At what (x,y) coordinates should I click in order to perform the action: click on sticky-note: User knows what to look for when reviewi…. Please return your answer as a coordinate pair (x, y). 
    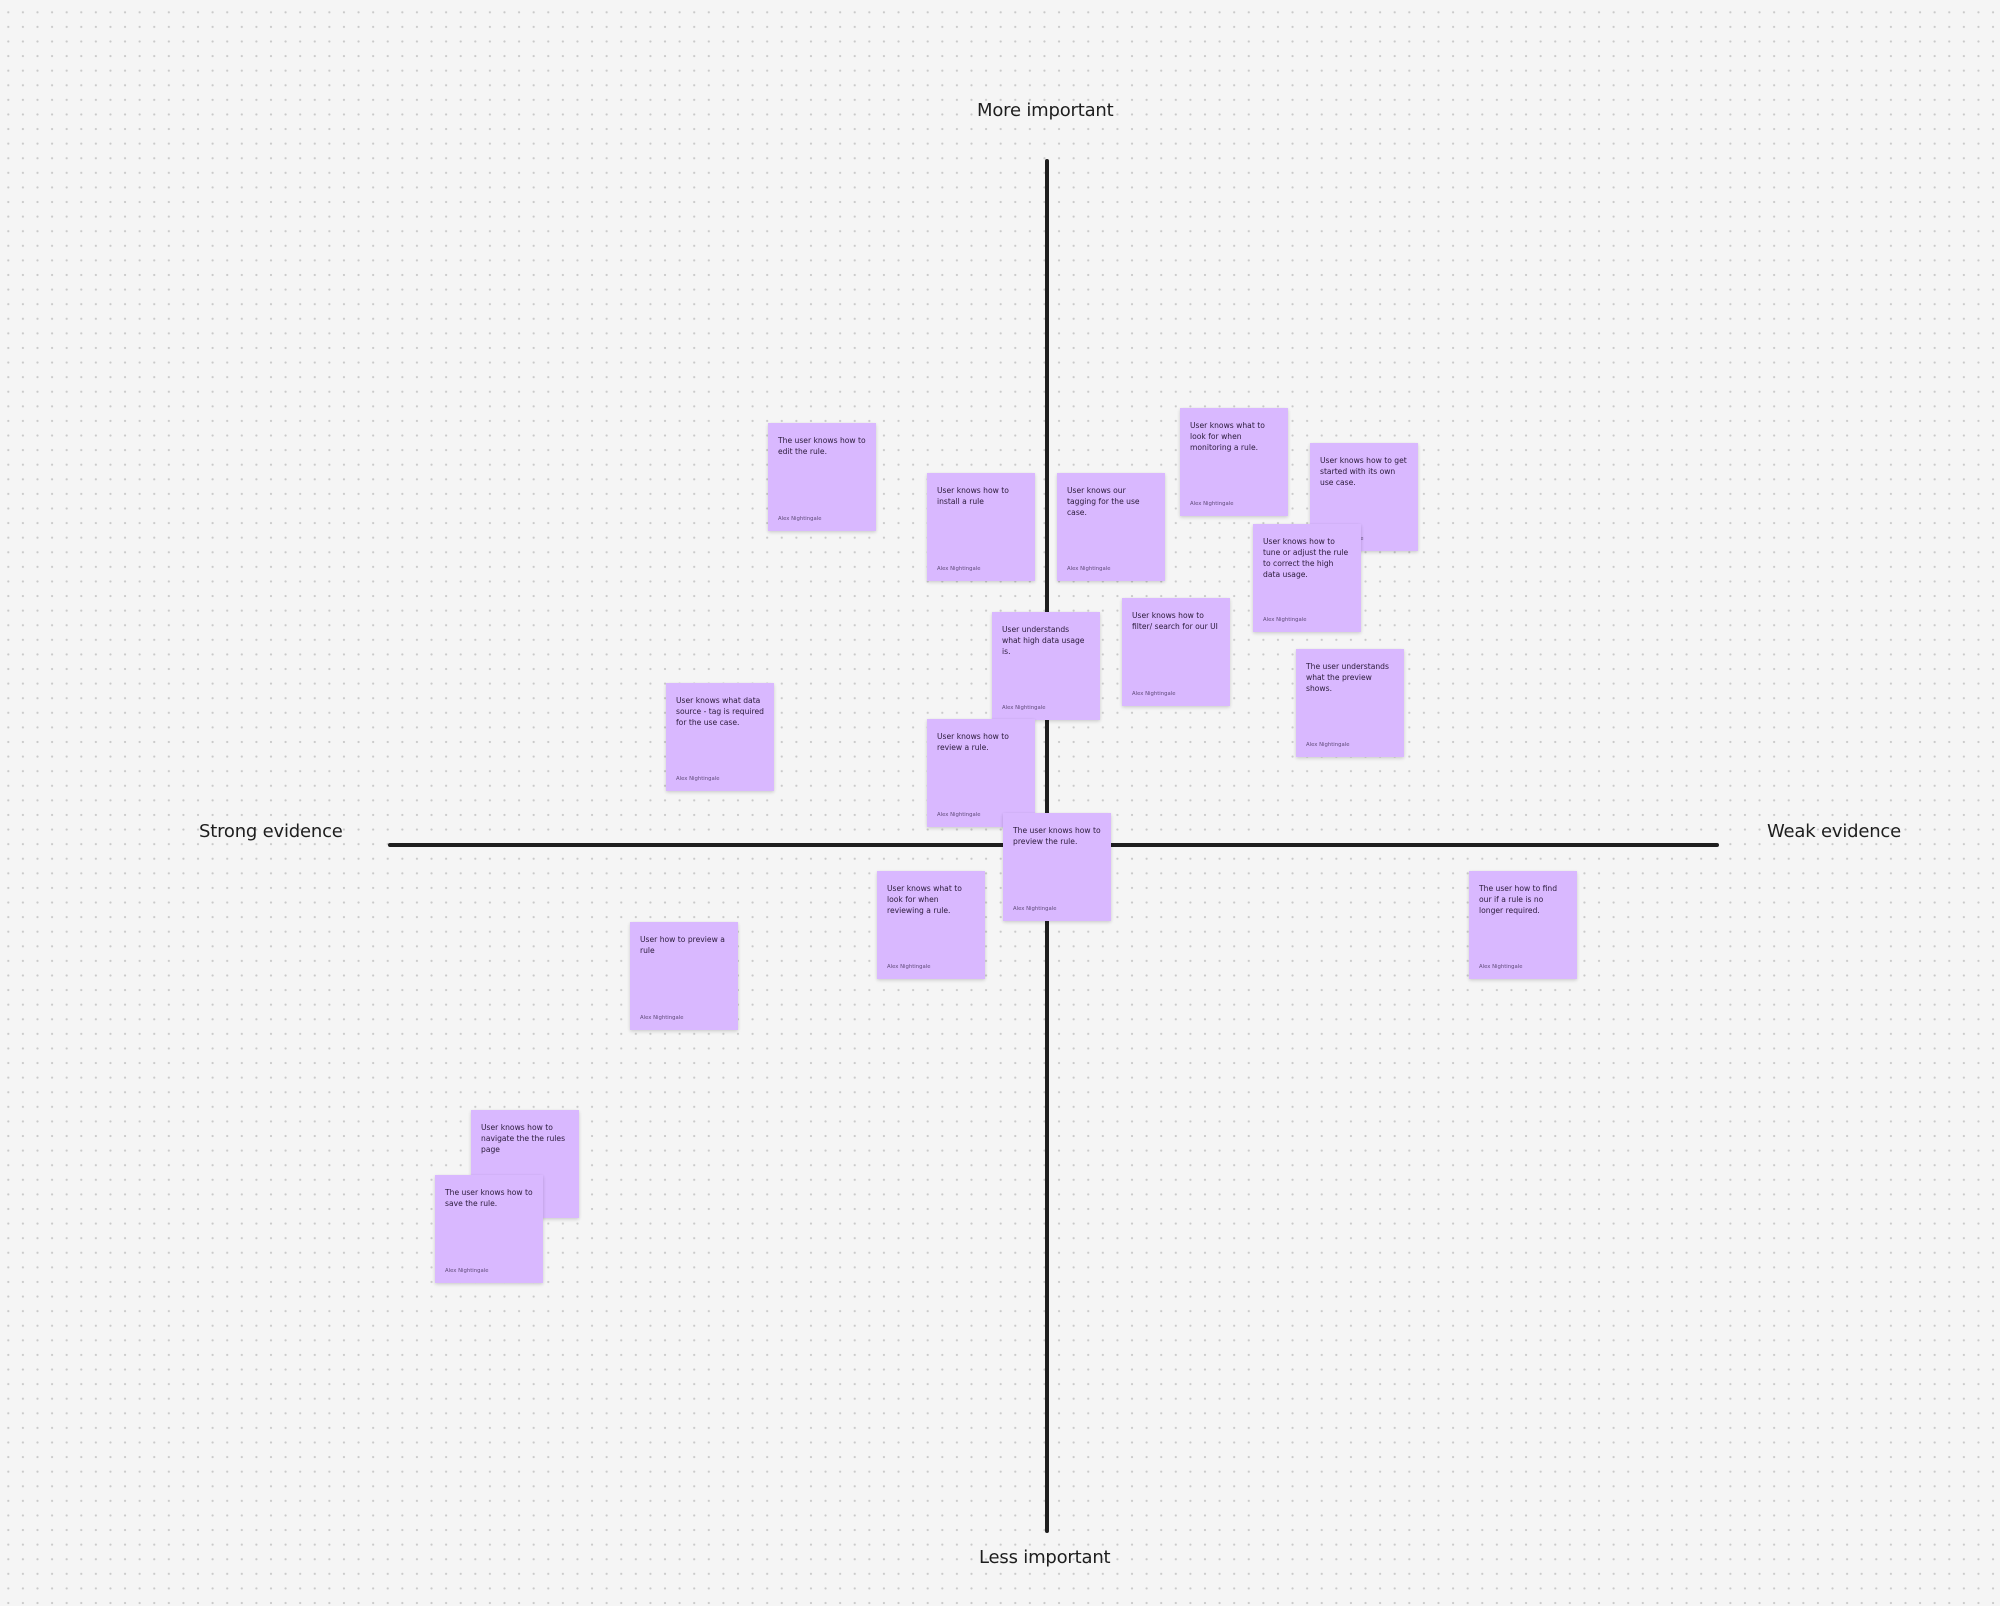
    Looking at the image, I should click on (931, 925).